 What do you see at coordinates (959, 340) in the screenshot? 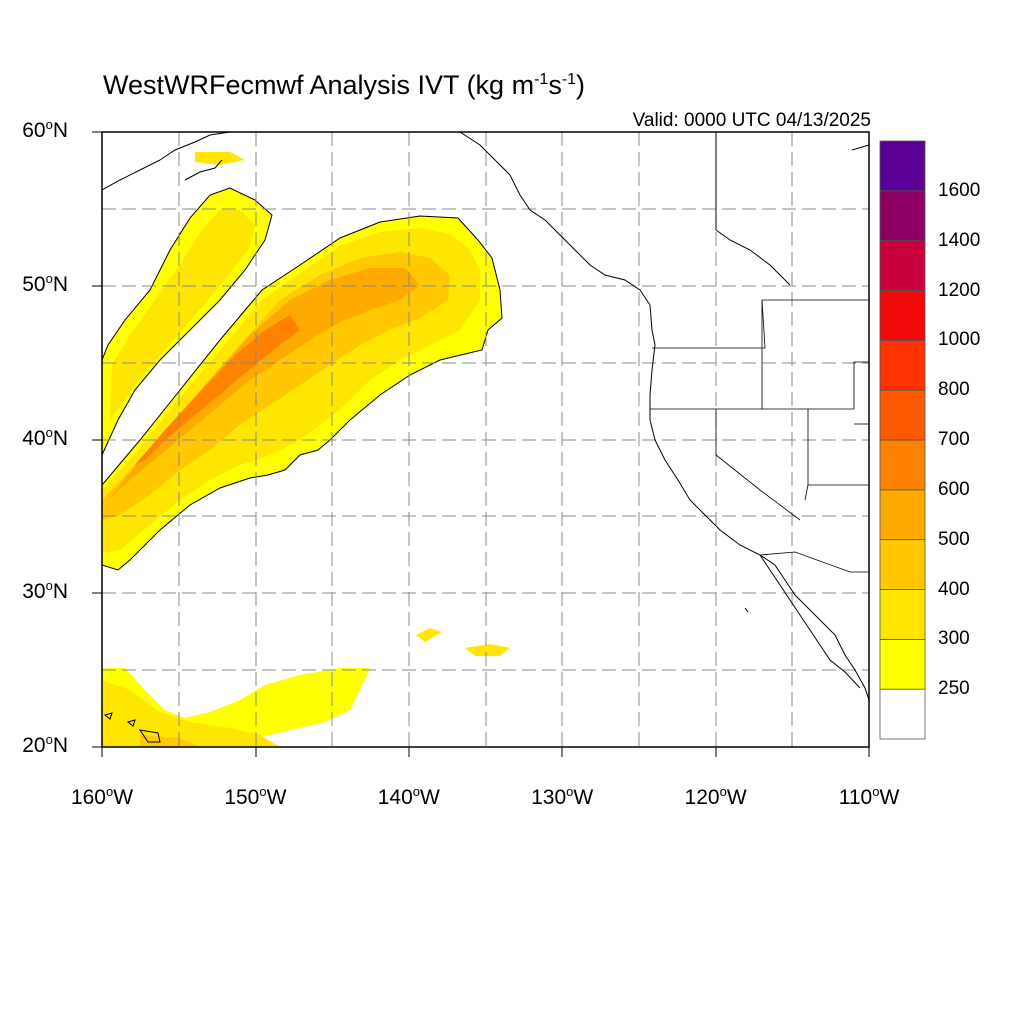
I see `colorbar-label-1000: 1000` at bounding box center [959, 340].